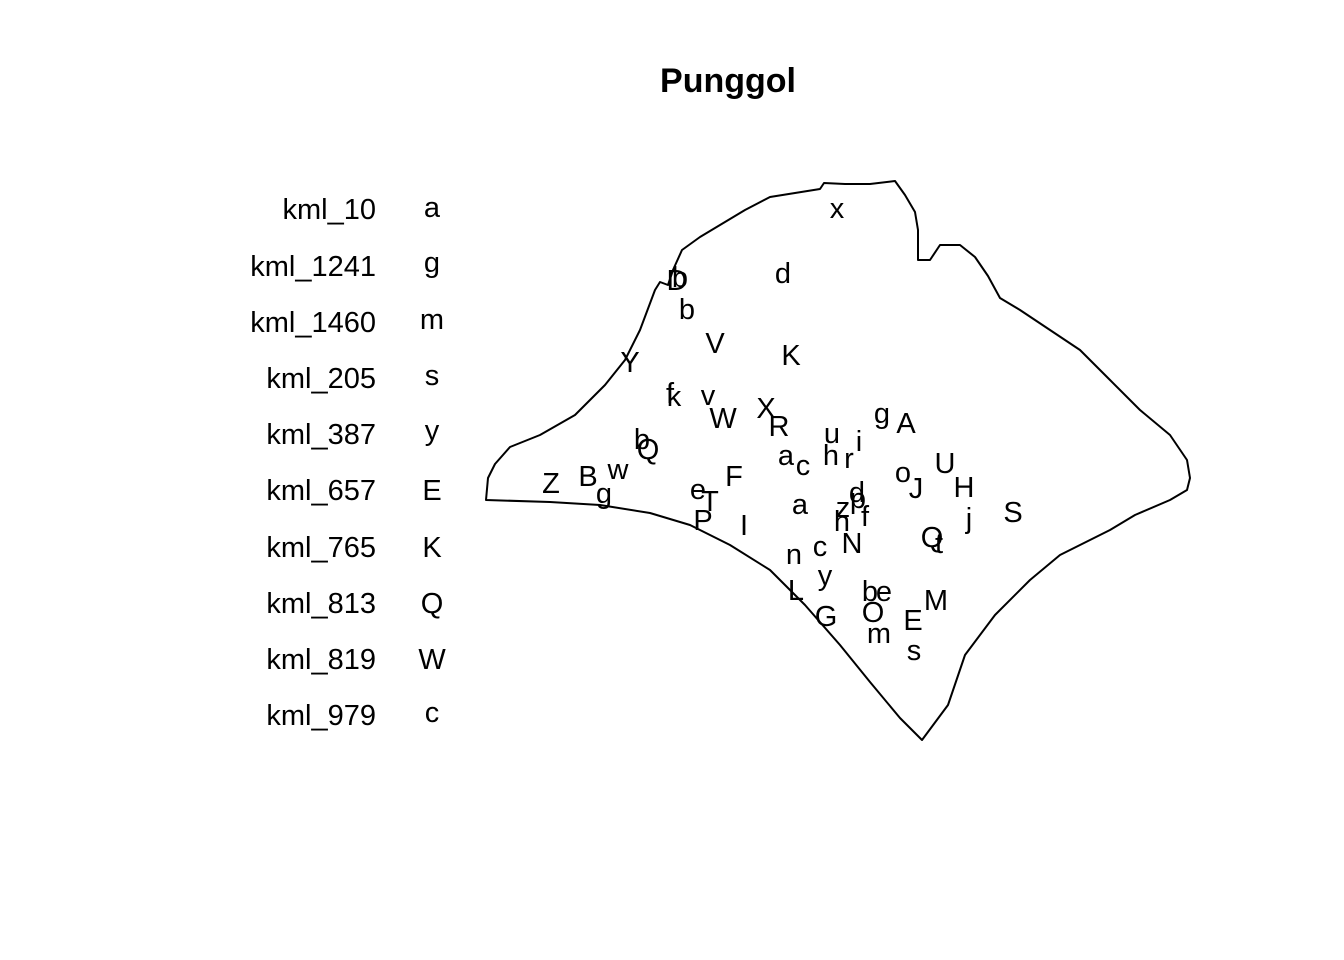 The width and height of the screenshot is (1344, 960). I want to click on point-label: u, so click(832, 434).